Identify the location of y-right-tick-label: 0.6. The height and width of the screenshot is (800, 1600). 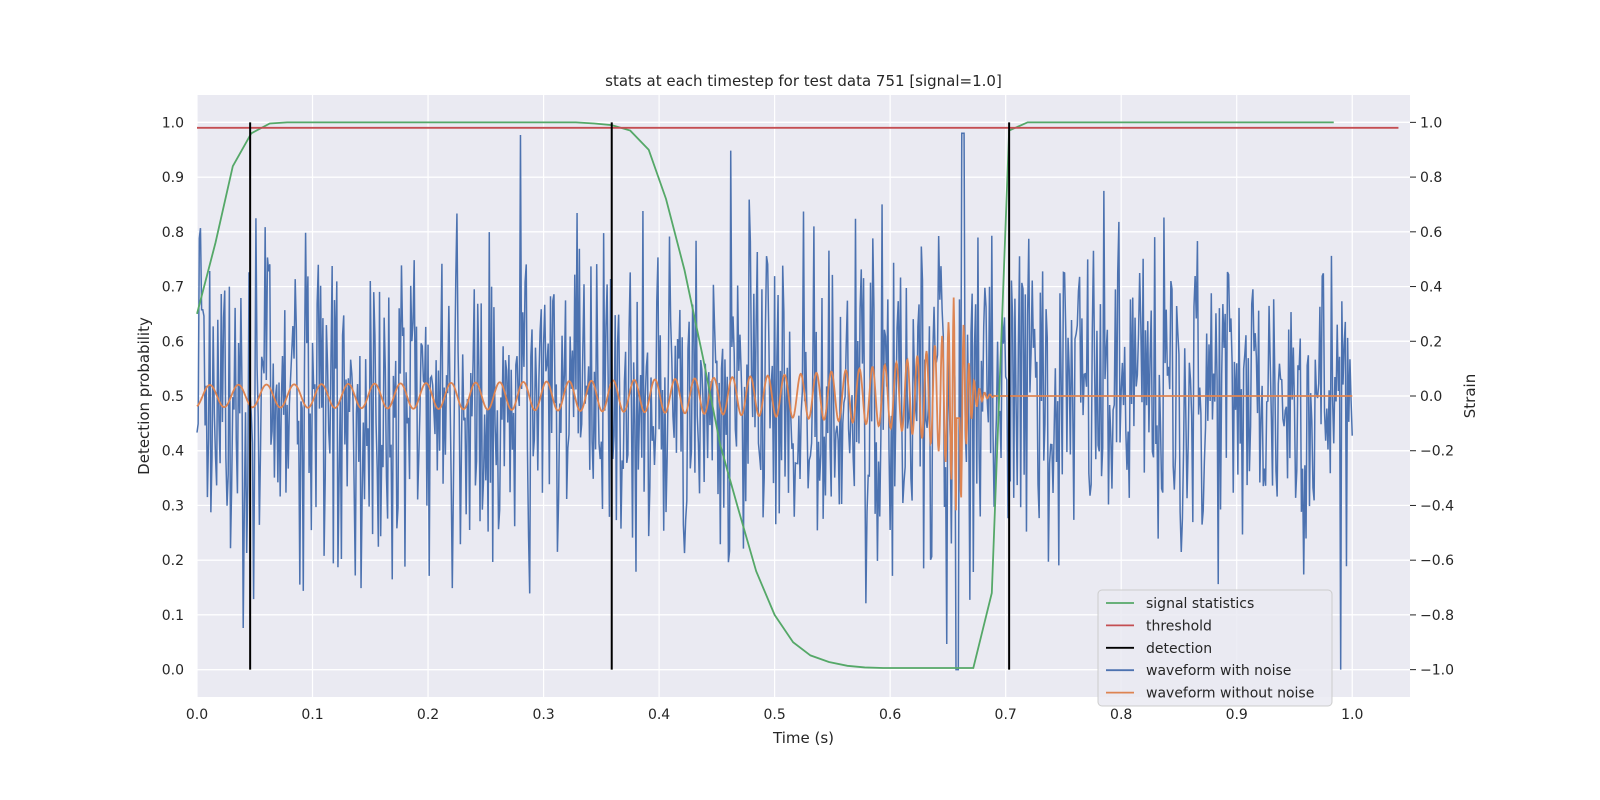
(1431, 233).